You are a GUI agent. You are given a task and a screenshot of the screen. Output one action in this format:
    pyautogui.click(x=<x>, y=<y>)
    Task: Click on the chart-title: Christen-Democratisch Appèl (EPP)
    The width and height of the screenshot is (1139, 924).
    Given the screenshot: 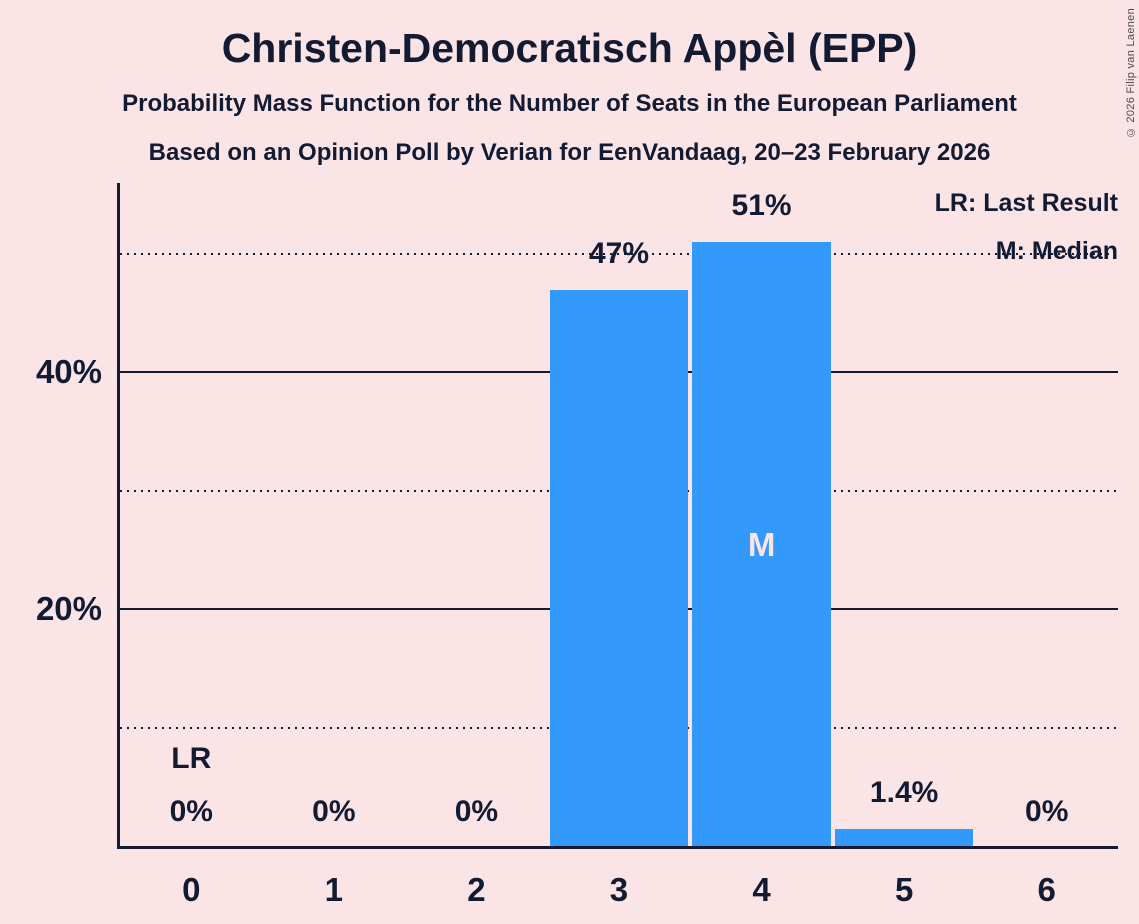 What is the action you would take?
    pyautogui.click(x=569, y=48)
    